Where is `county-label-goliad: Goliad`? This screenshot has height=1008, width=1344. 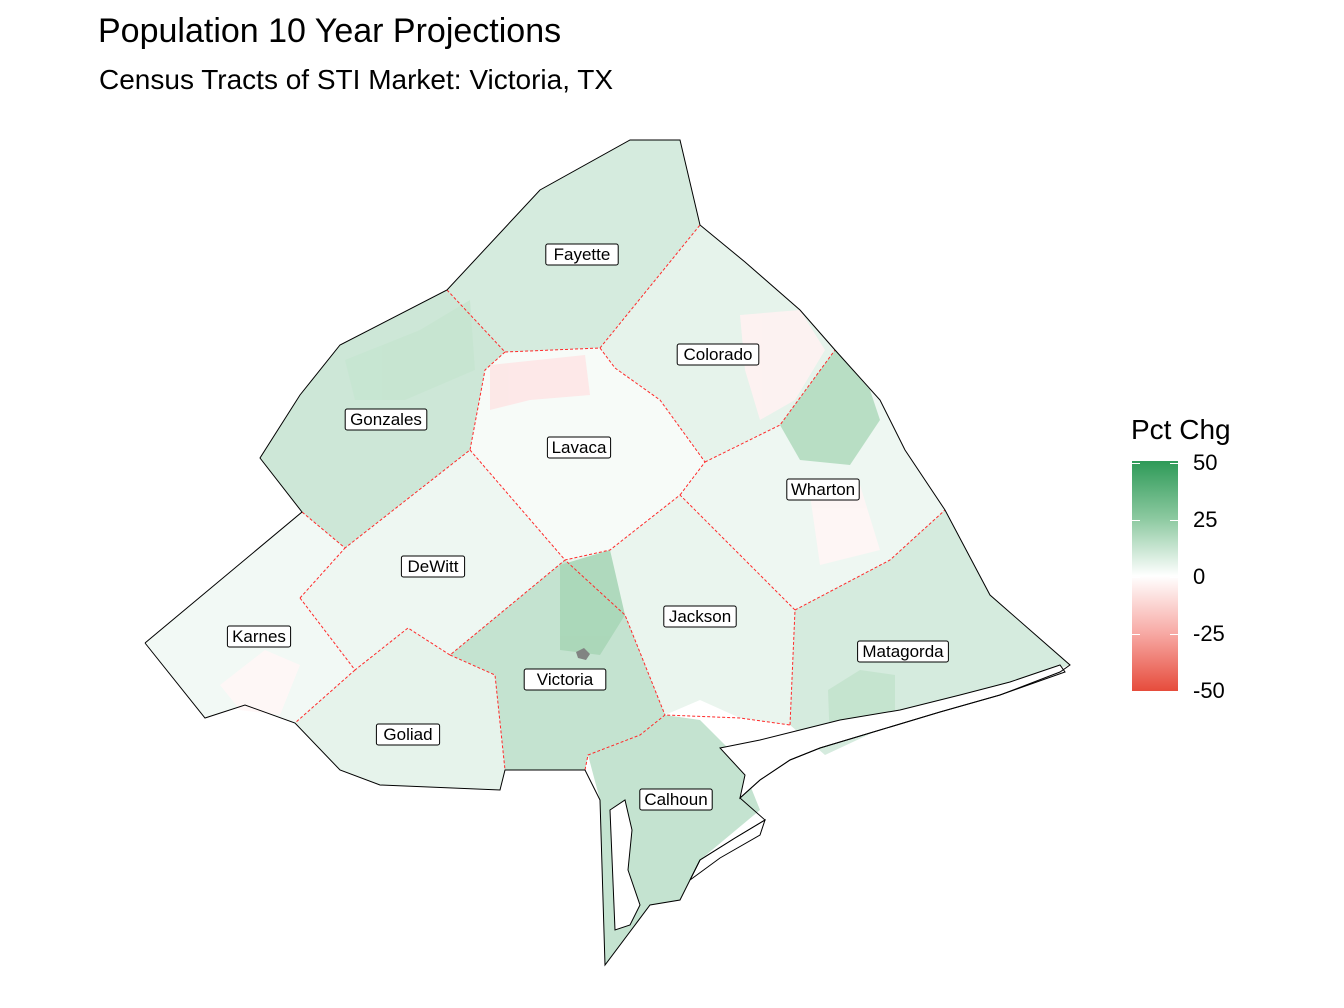
county-label-goliad: Goliad is located at coordinates (408, 734).